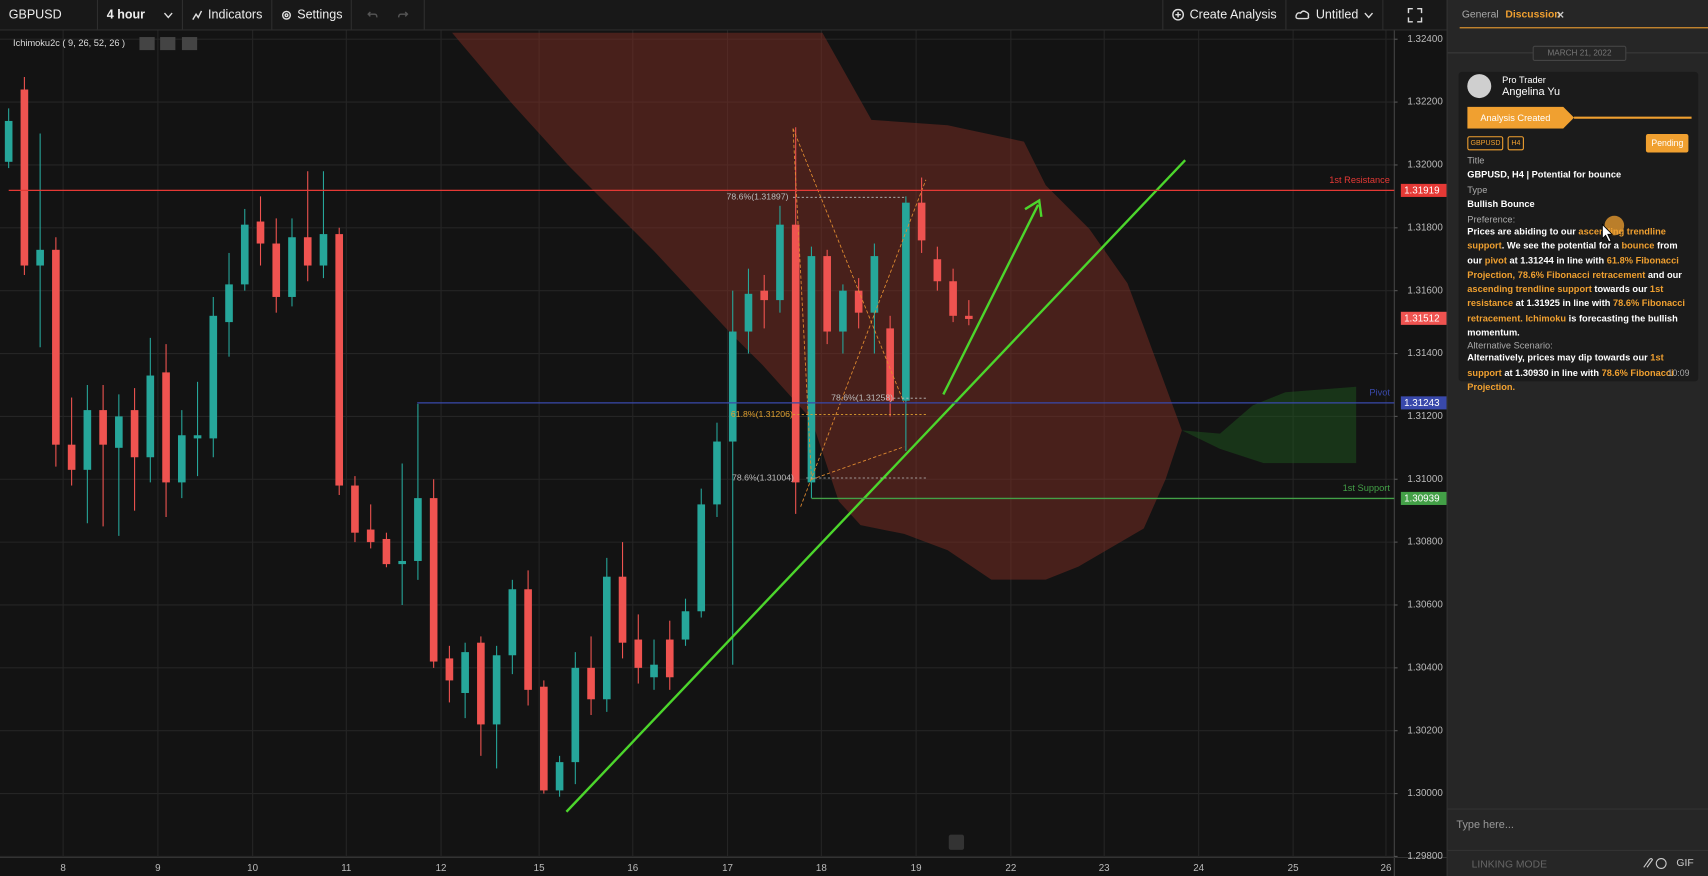 This screenshot has height=876, width=1708. I want to click on level-name: 1st Resistance, so click(1359, 180).